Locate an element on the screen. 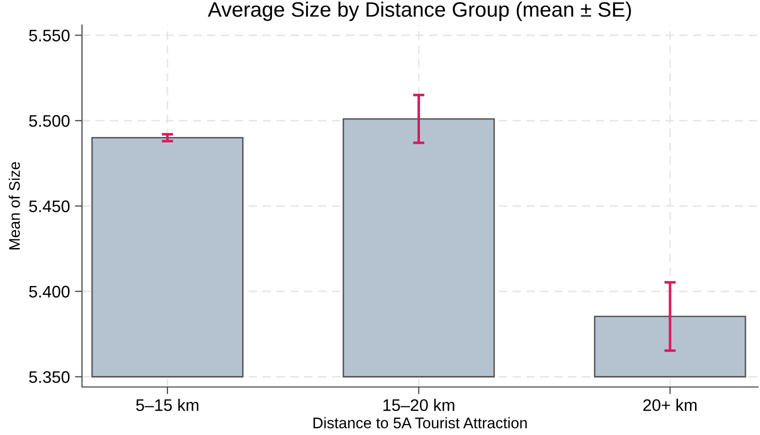 Image resolution: width=760 pixels, height=435 pixels. y-tick-label: 5.550 is located at coordinates (49, 36).